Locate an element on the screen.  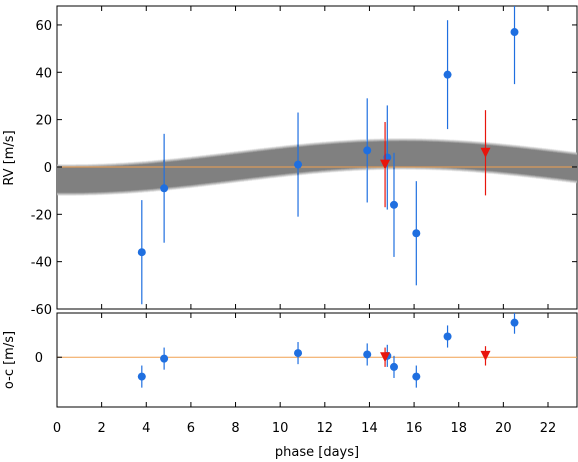
y-tick-label: 20 is located at coordinates (43, 121).